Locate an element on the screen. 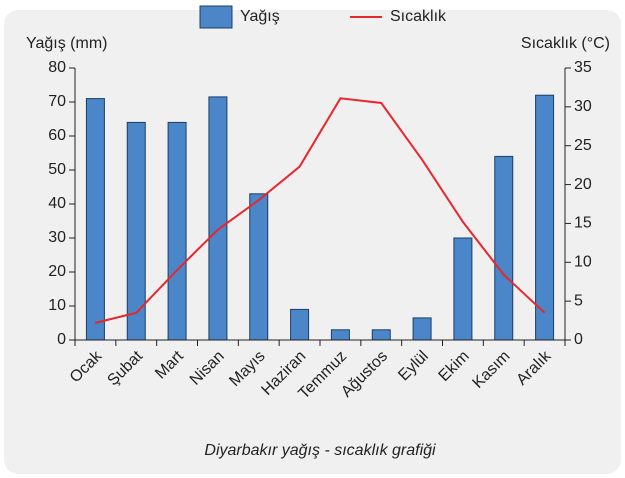 This screenshot has height=478, width=625. y2-tick-label: 0 is located at coordinates (578, 339).